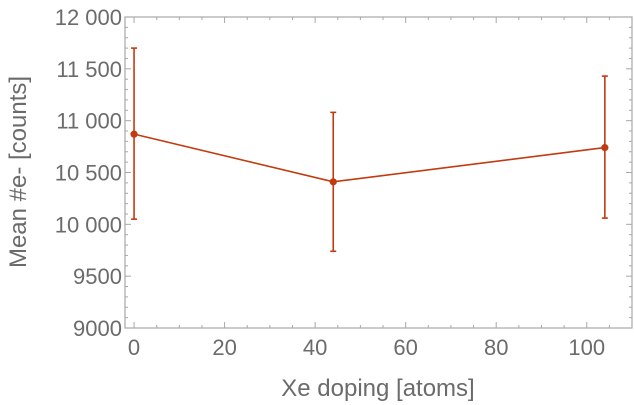 Image resolution: width=634 pixels, height=405 pixels. What do you see at coordinates (18, 172) in the screenshot?
I see `y-axis-title: Mean #e- [counts]` at bounding box center [18, 172].